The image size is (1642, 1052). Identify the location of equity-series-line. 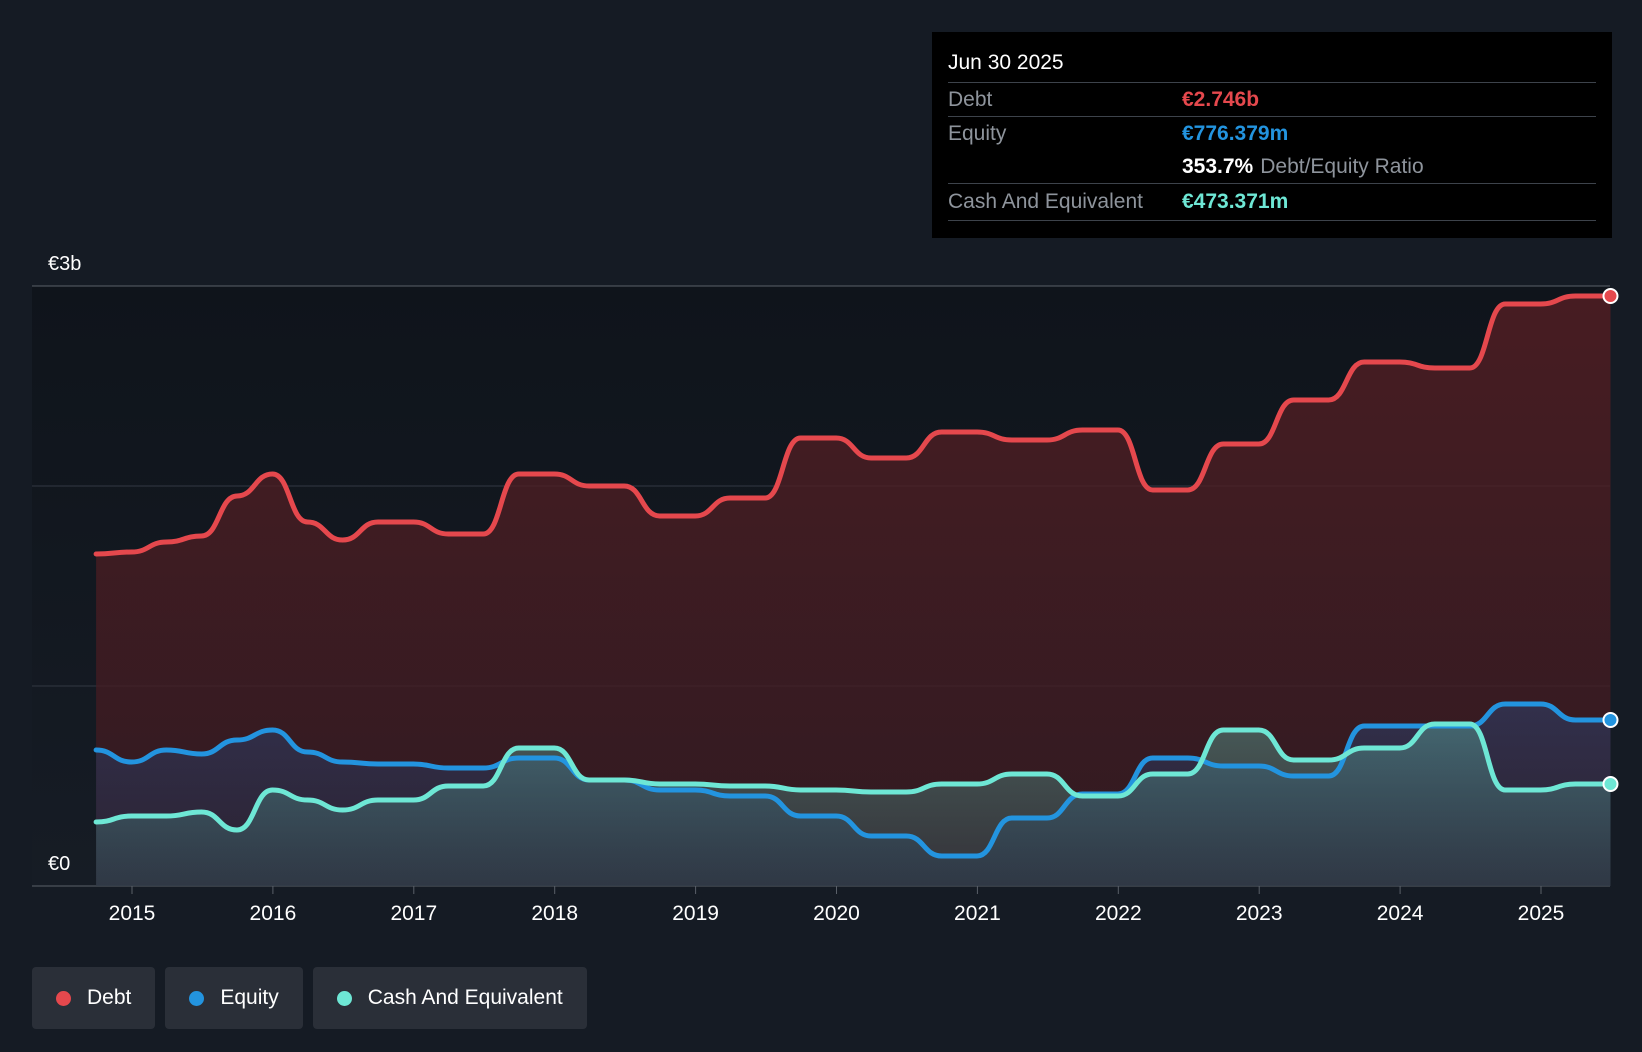
(853, 780).